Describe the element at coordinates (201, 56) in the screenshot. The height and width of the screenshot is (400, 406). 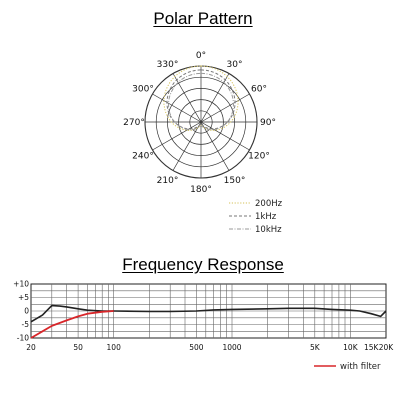
I see `polar-angle-label: 0°` at that location.